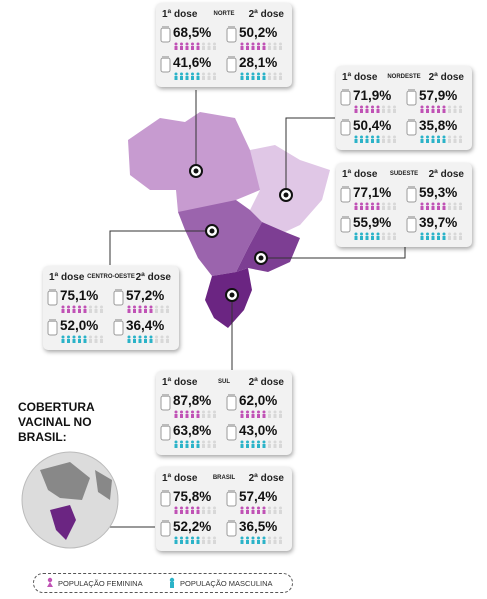 The height and width of the screenshot is (599, 487). What do you see at coordinates (192, 400) in the screenshot?
I see `female-dose1-pct: 87,8%` at bounding box center [192, 400].